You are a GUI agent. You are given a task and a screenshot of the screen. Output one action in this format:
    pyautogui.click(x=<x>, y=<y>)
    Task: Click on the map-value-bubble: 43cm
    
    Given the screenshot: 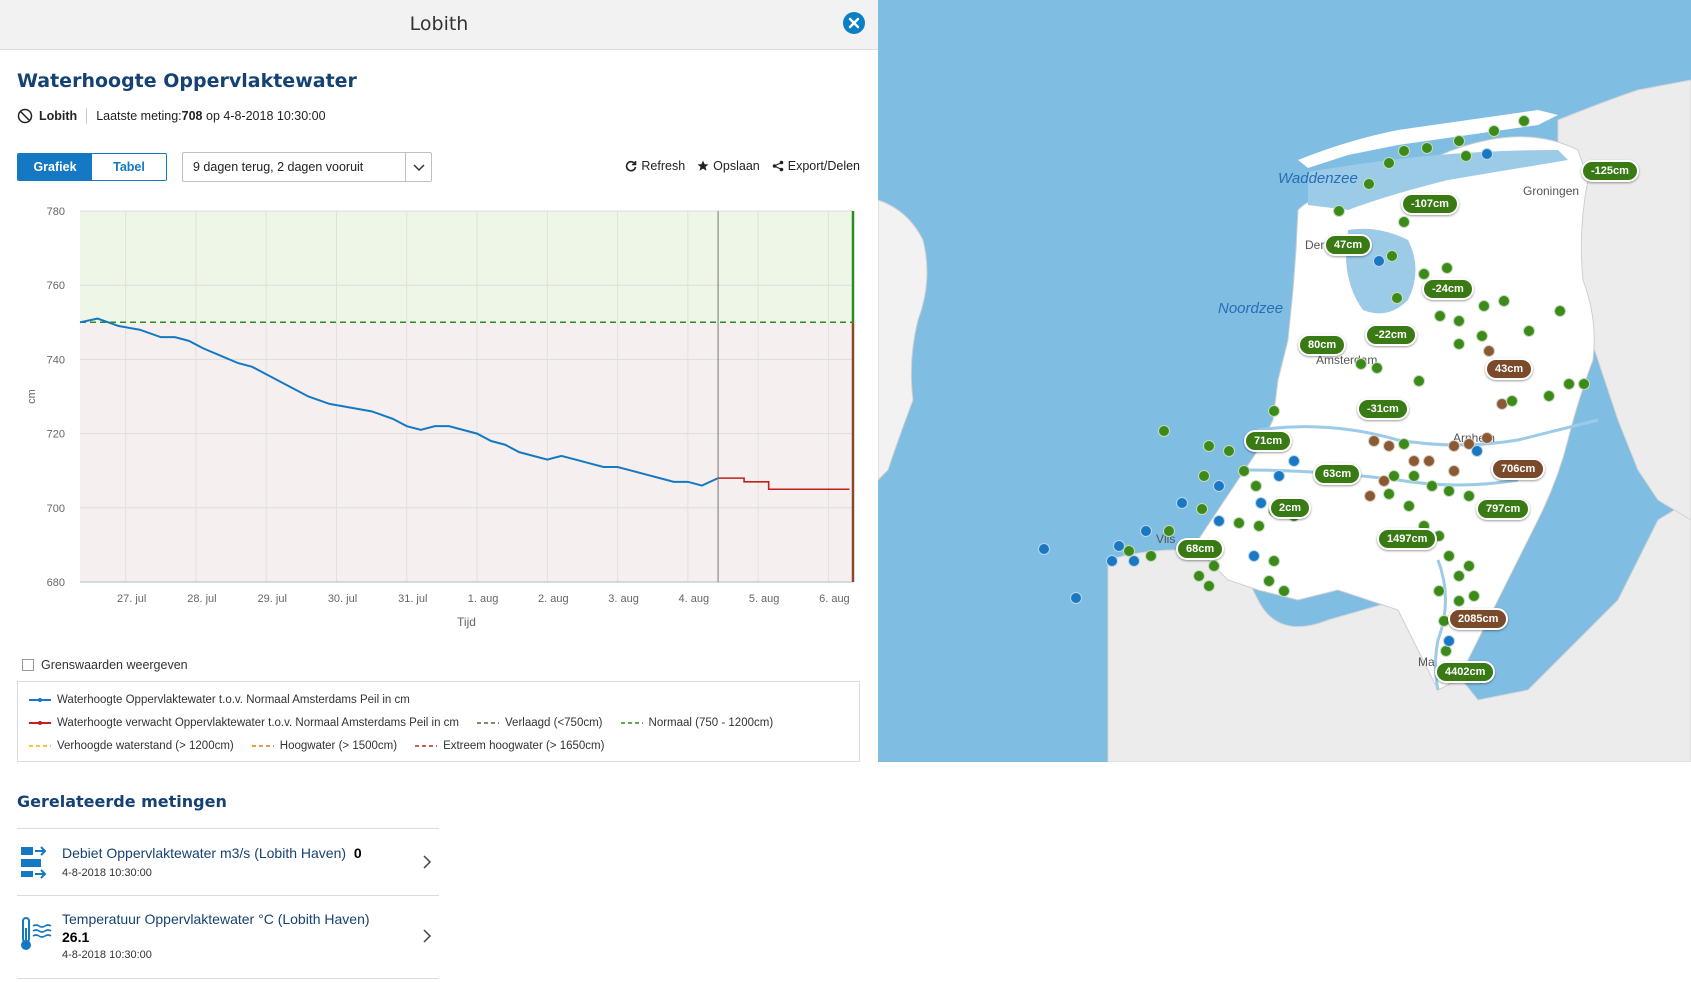 What is the action you would take?
    pyautogui.click(x=1509, y=369)
    